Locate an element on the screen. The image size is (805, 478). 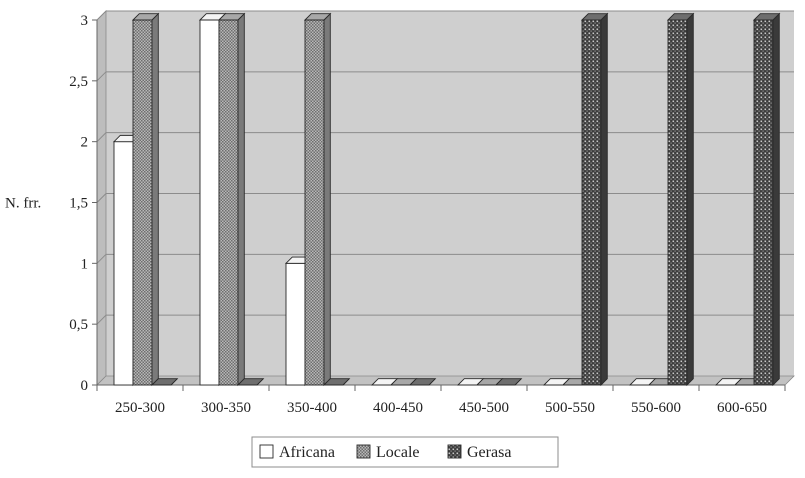
x-tick-label: 500-550 is located at coordinates (570, 408).